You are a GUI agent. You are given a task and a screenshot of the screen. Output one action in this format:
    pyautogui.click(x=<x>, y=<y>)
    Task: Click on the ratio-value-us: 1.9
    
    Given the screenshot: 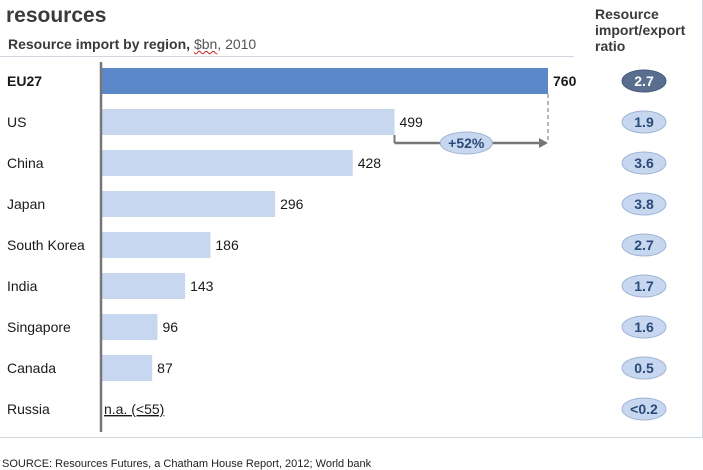 What is the action you would take?
    pyautogui.click(x=644, y=122)
    